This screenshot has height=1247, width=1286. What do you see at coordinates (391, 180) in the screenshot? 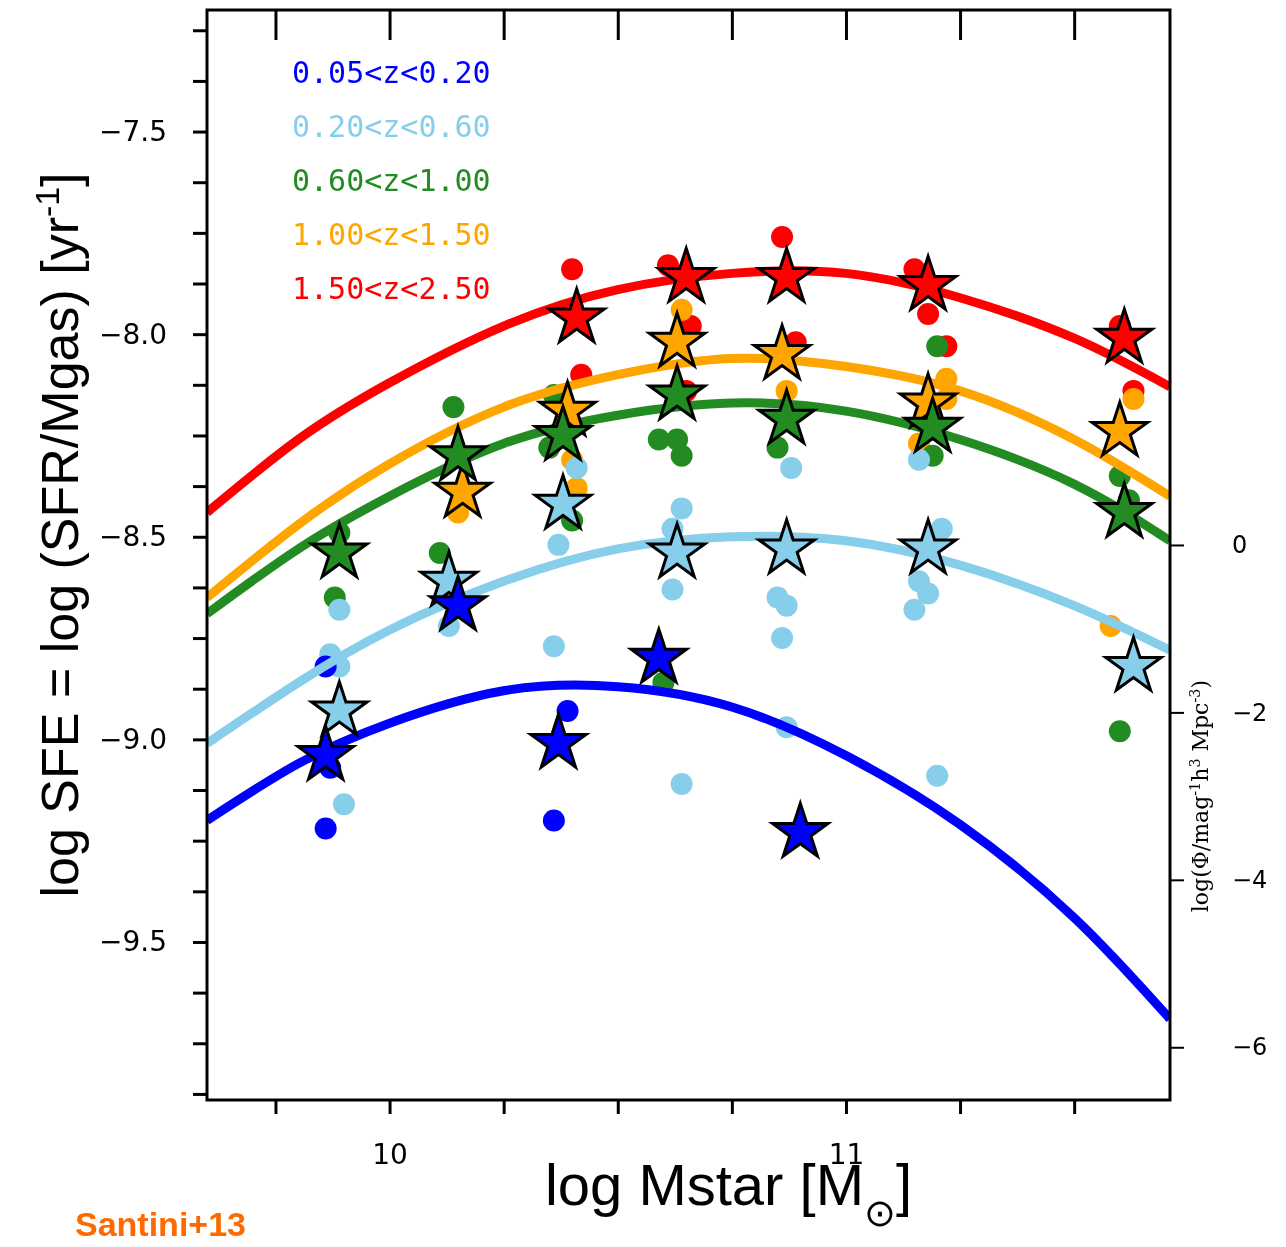
I see `text: 0.60<z<1.00` at bounding box center [391, 180].